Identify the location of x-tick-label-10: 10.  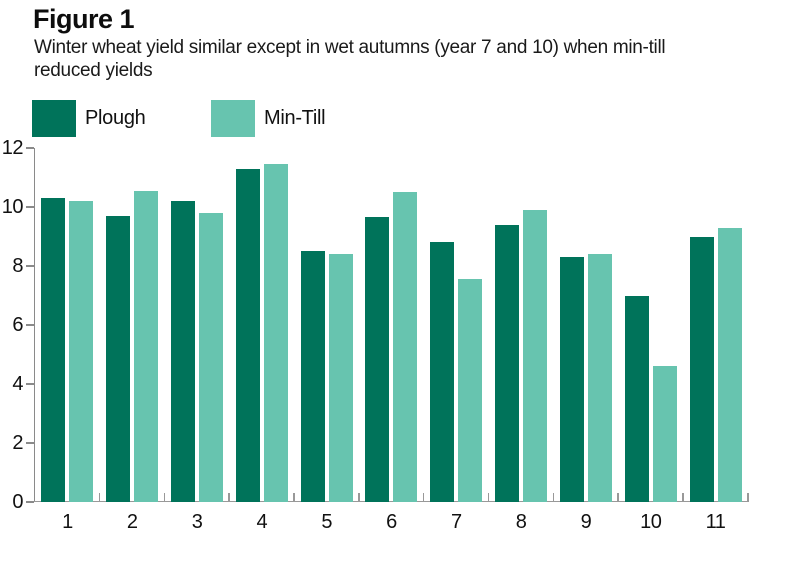
(651, 522).